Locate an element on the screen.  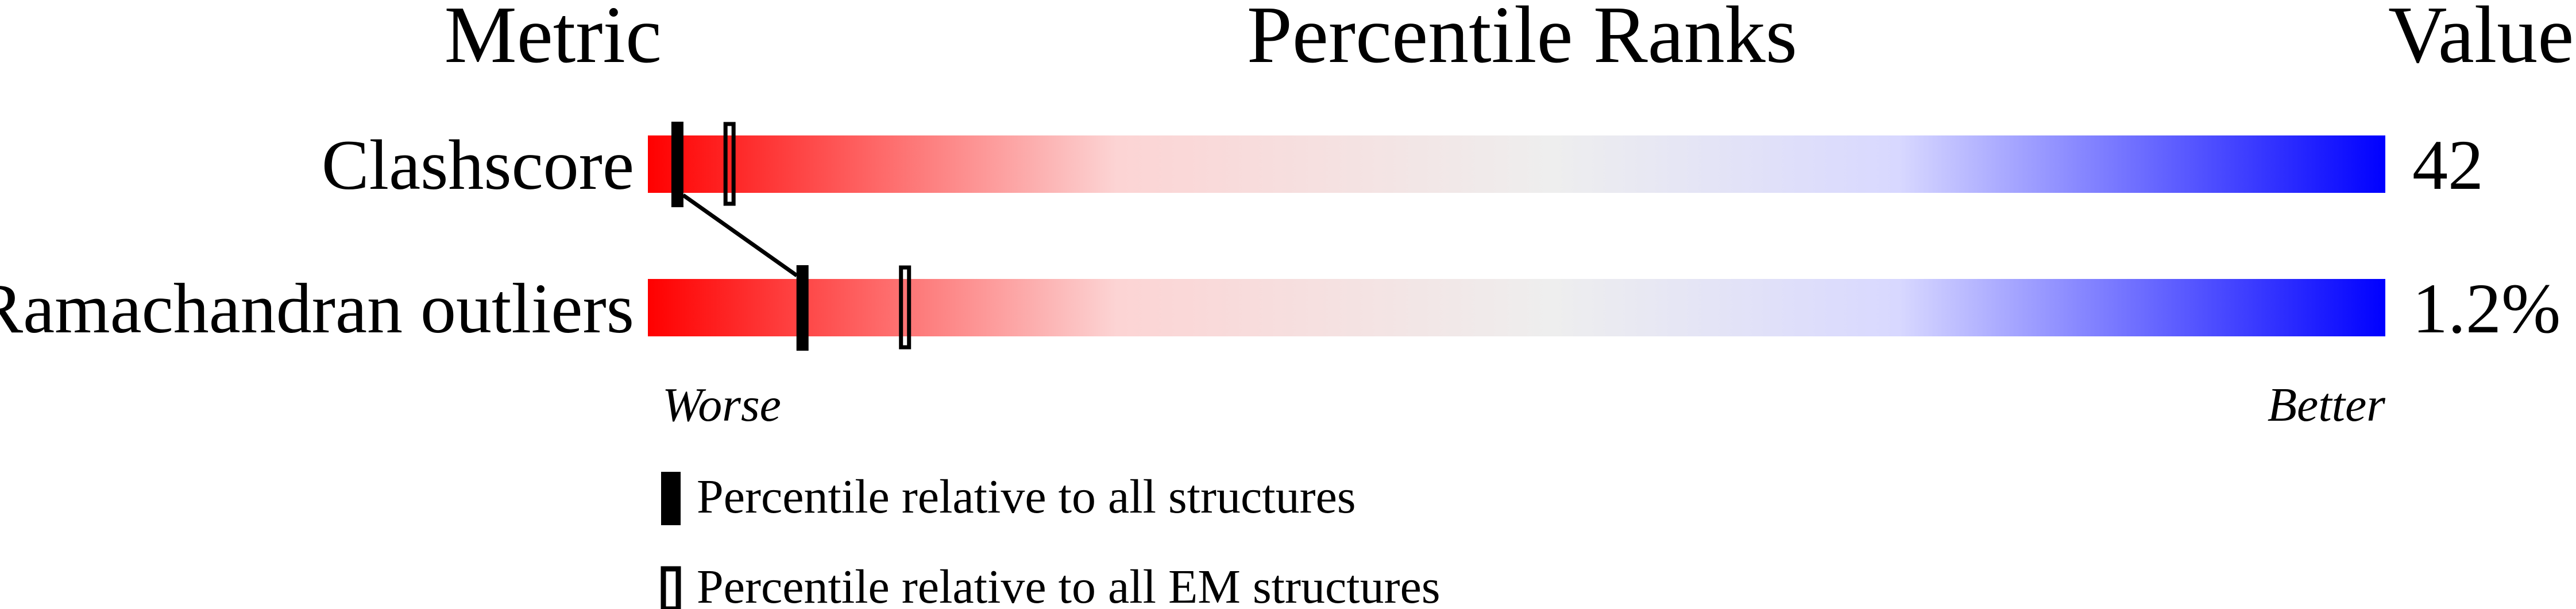
metric-label: Clashscore is located at coordinates (478, 165).